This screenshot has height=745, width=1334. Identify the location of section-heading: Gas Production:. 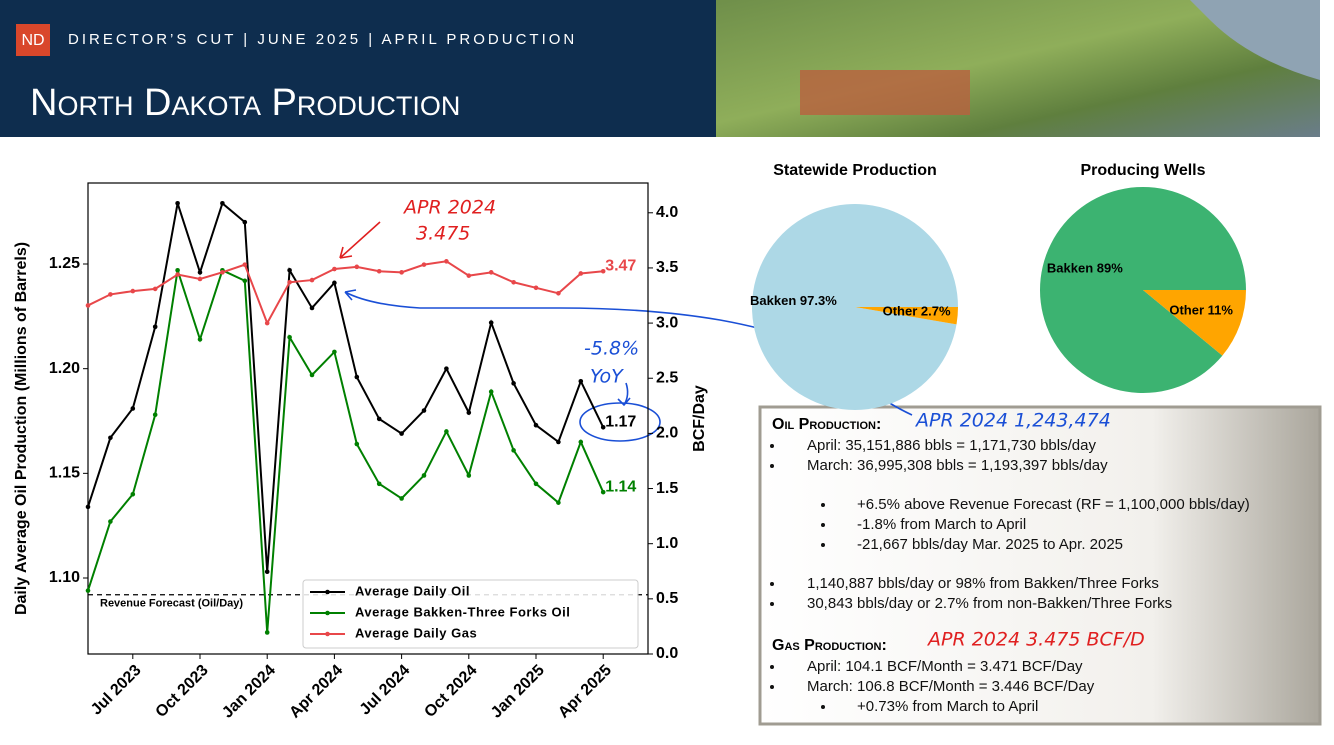
(829, 645).